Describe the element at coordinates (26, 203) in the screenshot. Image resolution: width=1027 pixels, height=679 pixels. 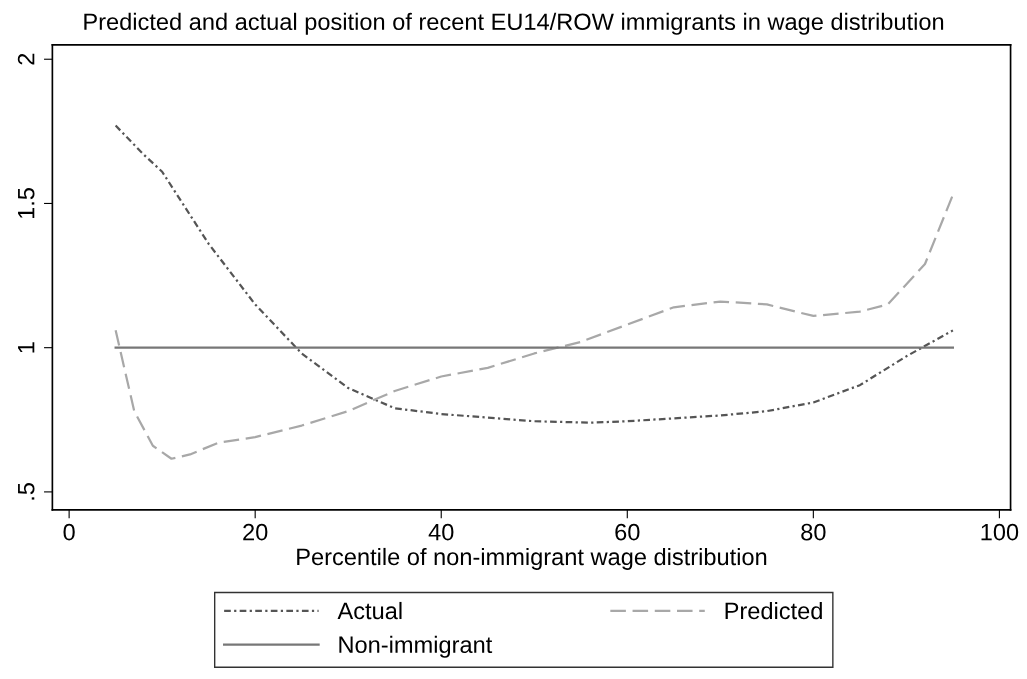
I see `y-tick-label: 1.5` at that location.